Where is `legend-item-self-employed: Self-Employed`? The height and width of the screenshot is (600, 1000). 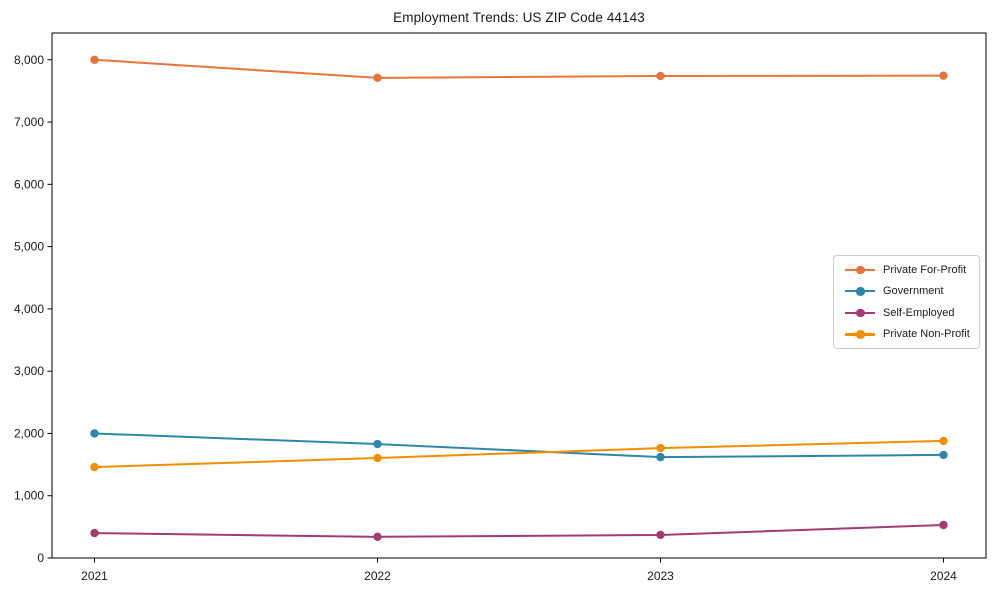
legend-item-self-employed: Self-Employed is located at coordinates (906, 313).